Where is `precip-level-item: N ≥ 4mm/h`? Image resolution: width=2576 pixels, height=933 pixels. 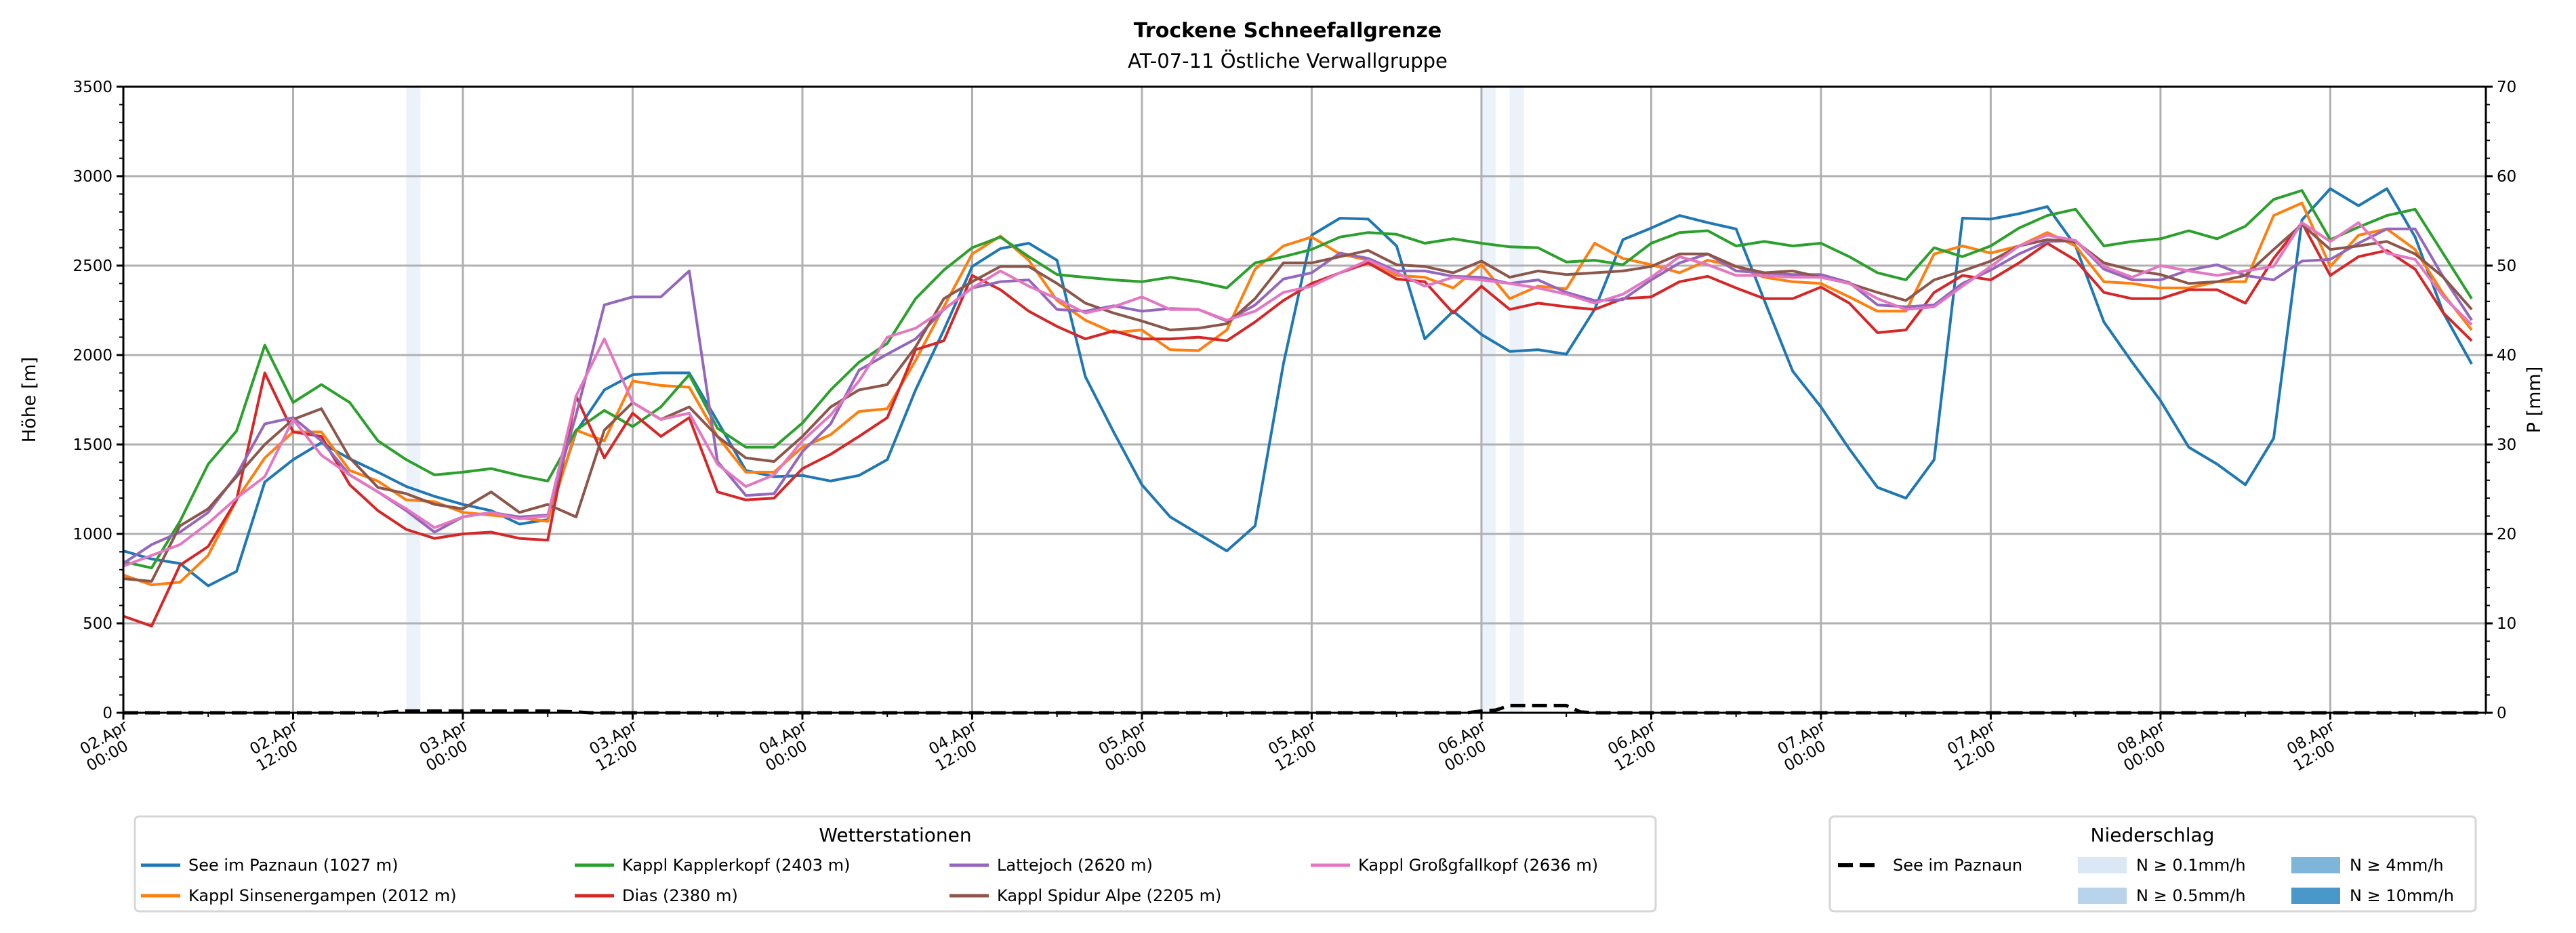 precip-level-item: N ≥ 4mm/h is located at coordinates (2368, 865).